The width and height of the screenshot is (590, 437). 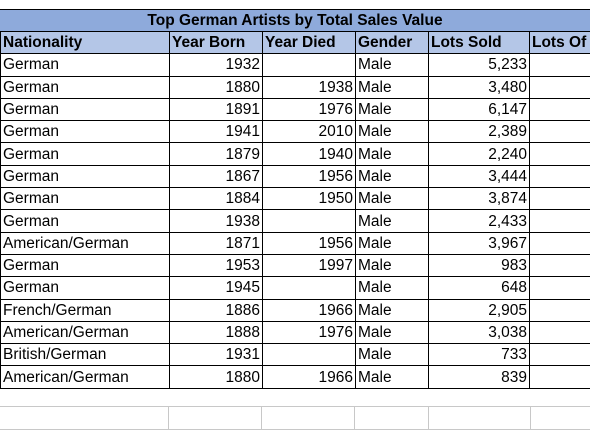 I want to click on table-row: German 1891 1976 Male 6,147, so click(x=295, y=109).